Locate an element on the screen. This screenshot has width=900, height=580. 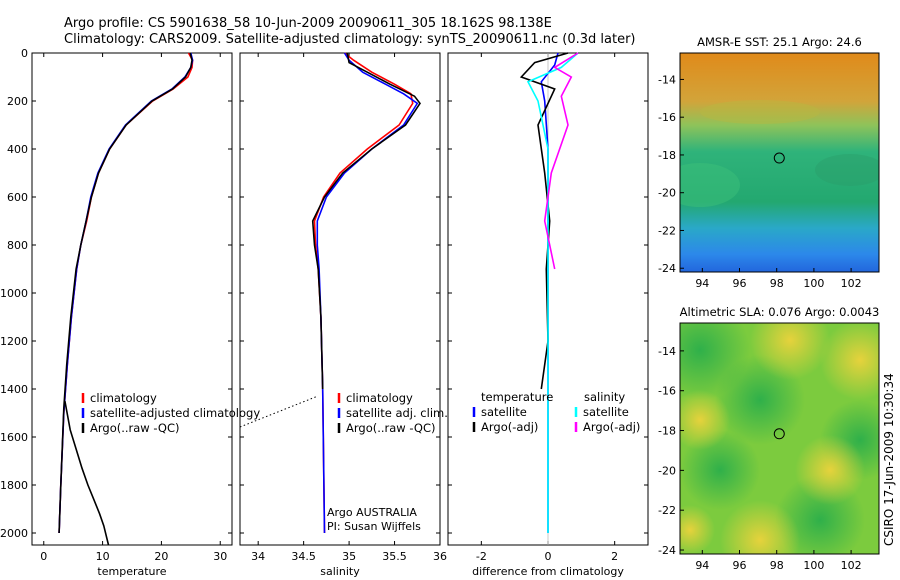
map-title: AMSR-E SST: 25.1 Argo: 24.6 is located at coordinates (779, 42).